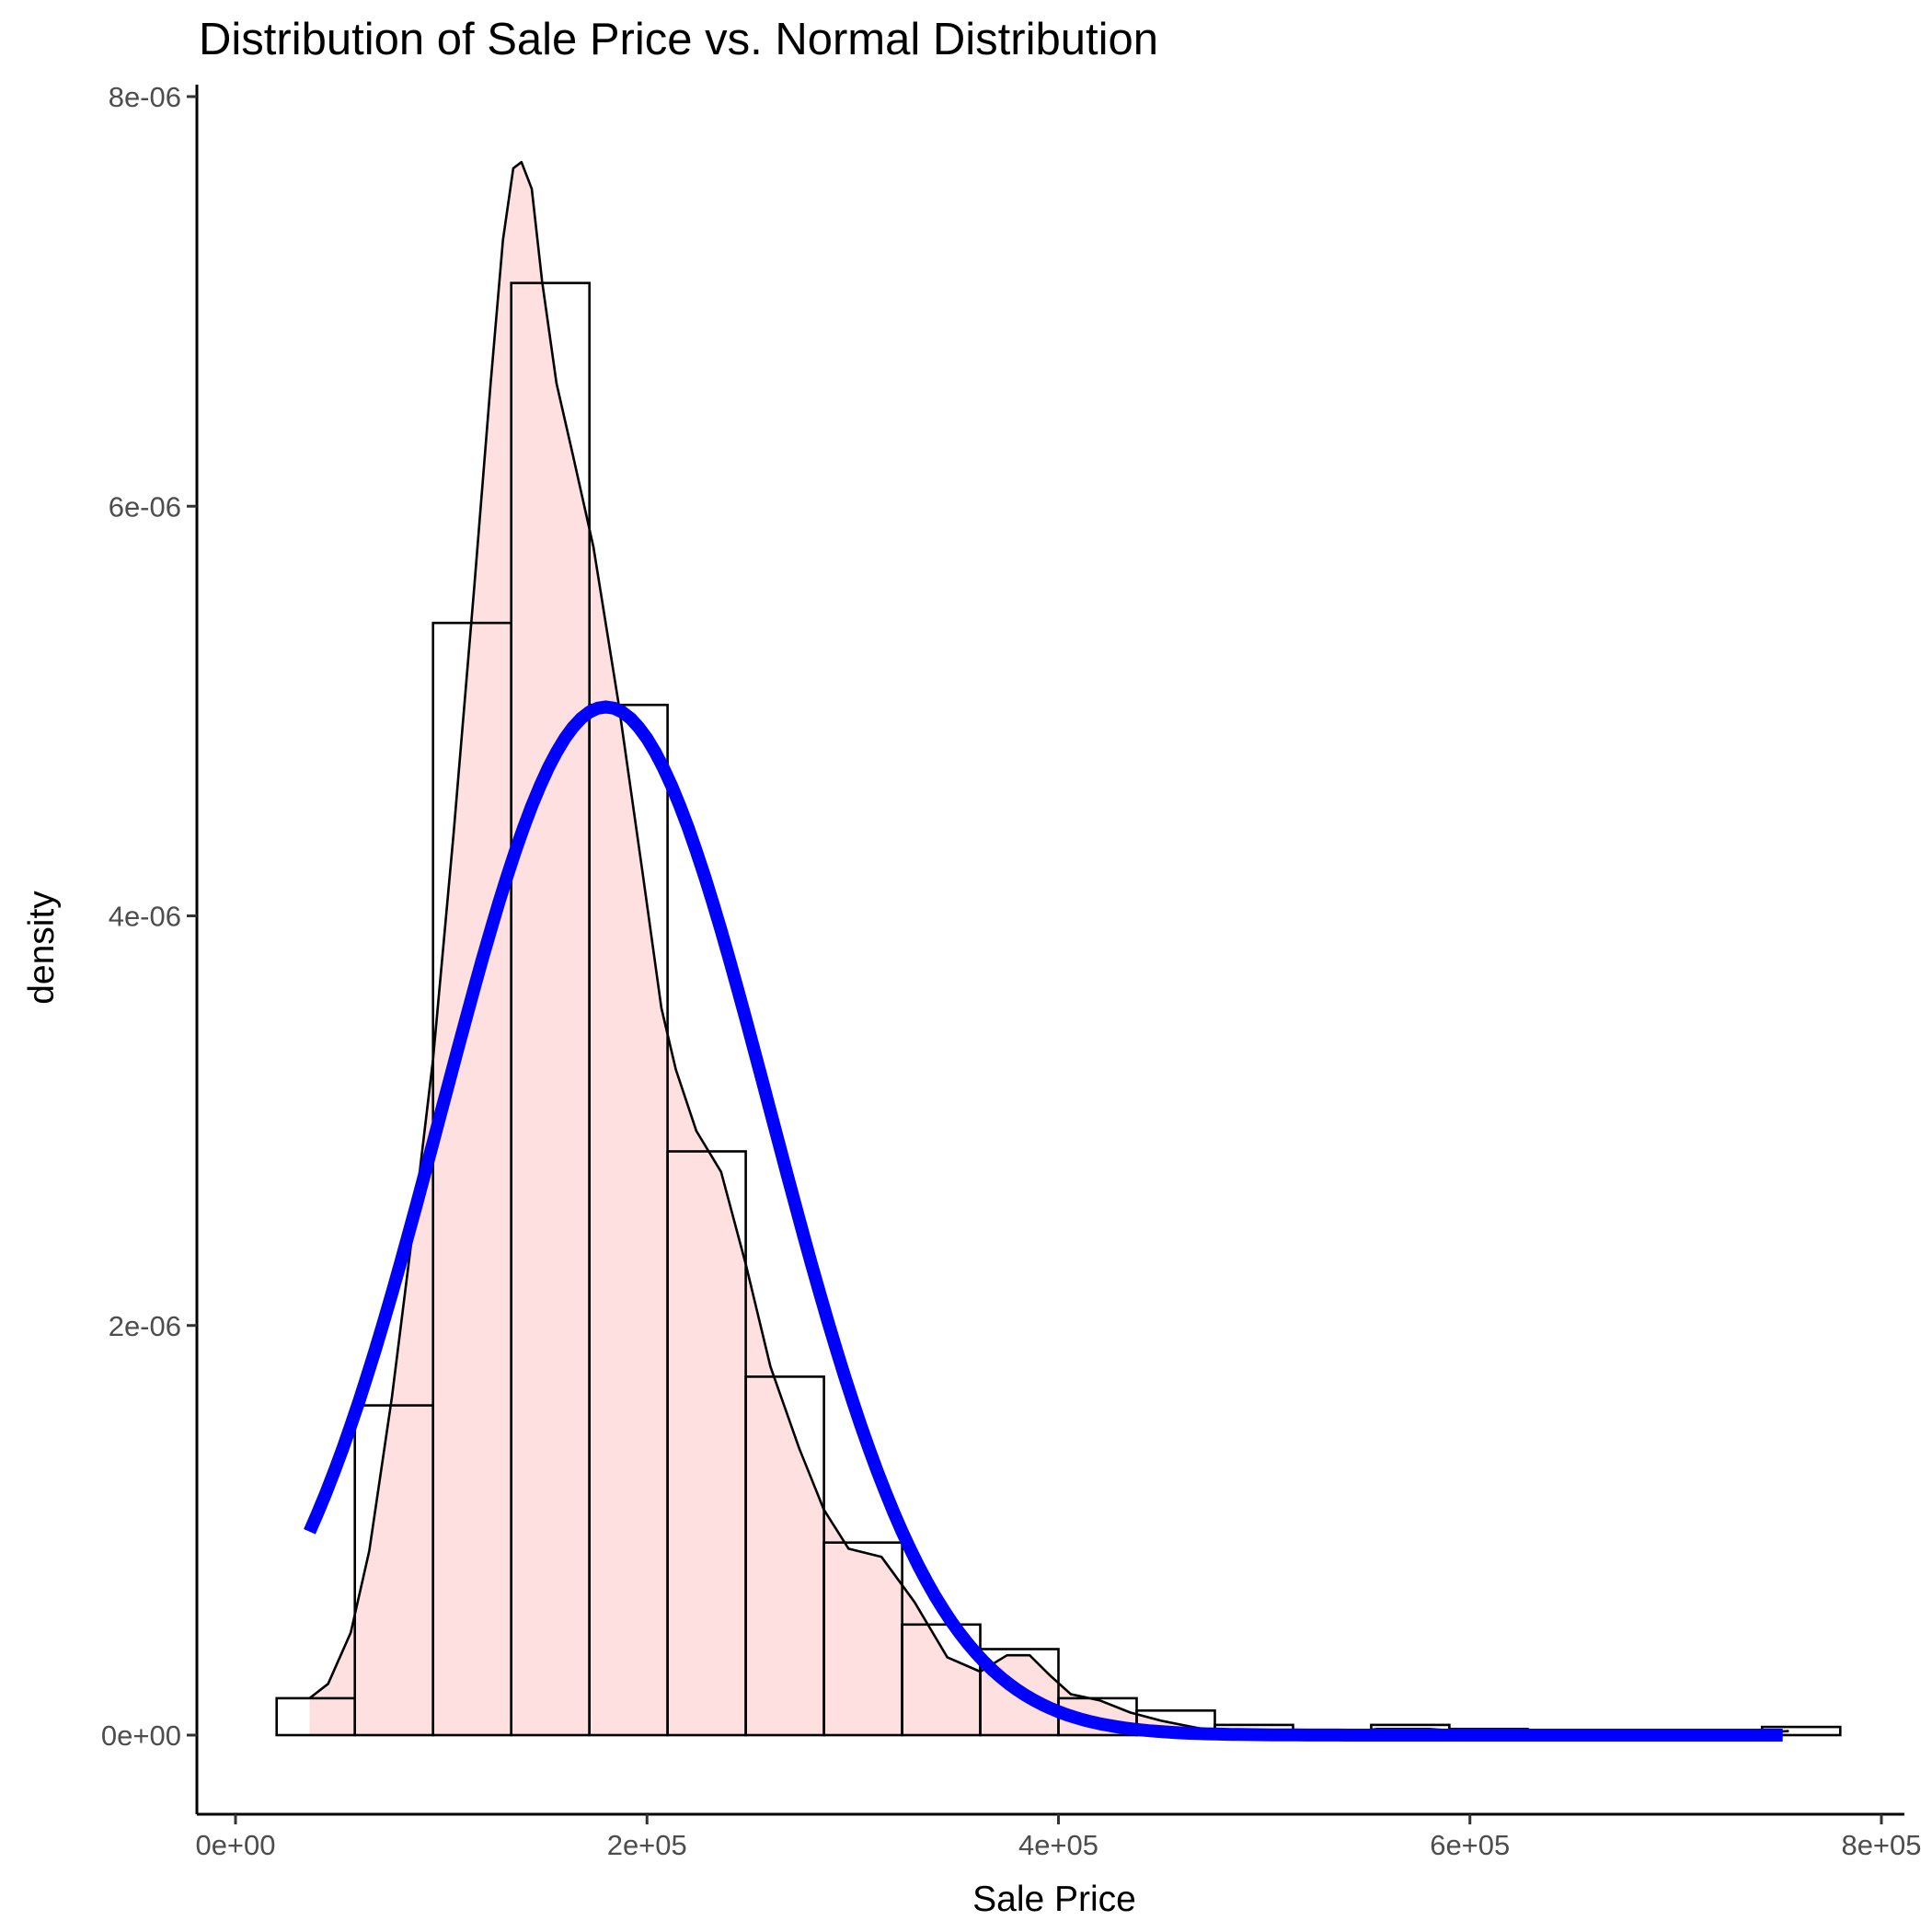 The width and height of the screenshot is (1932, 1932). I want to click on y-tick-label: 8e-06, so click(145, 97).